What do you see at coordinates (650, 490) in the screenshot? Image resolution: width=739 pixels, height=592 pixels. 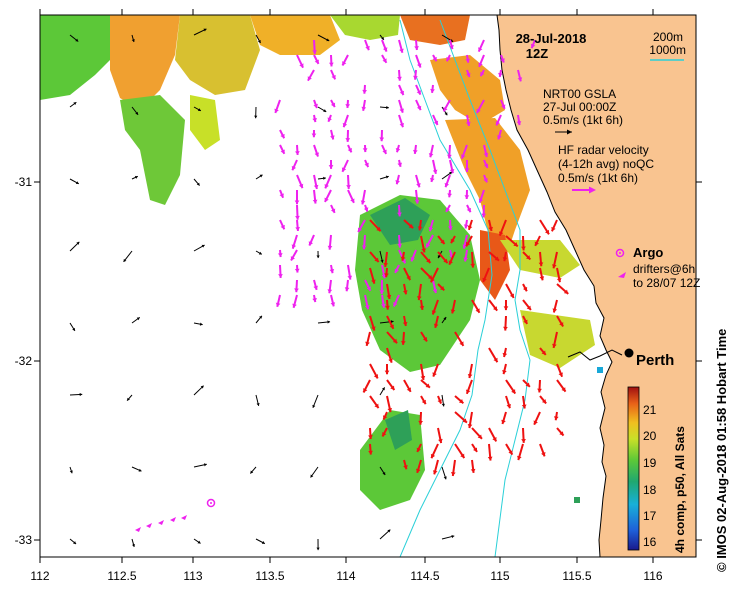 I see `colorbar-tick: 18` at bounding box center [650, 490].